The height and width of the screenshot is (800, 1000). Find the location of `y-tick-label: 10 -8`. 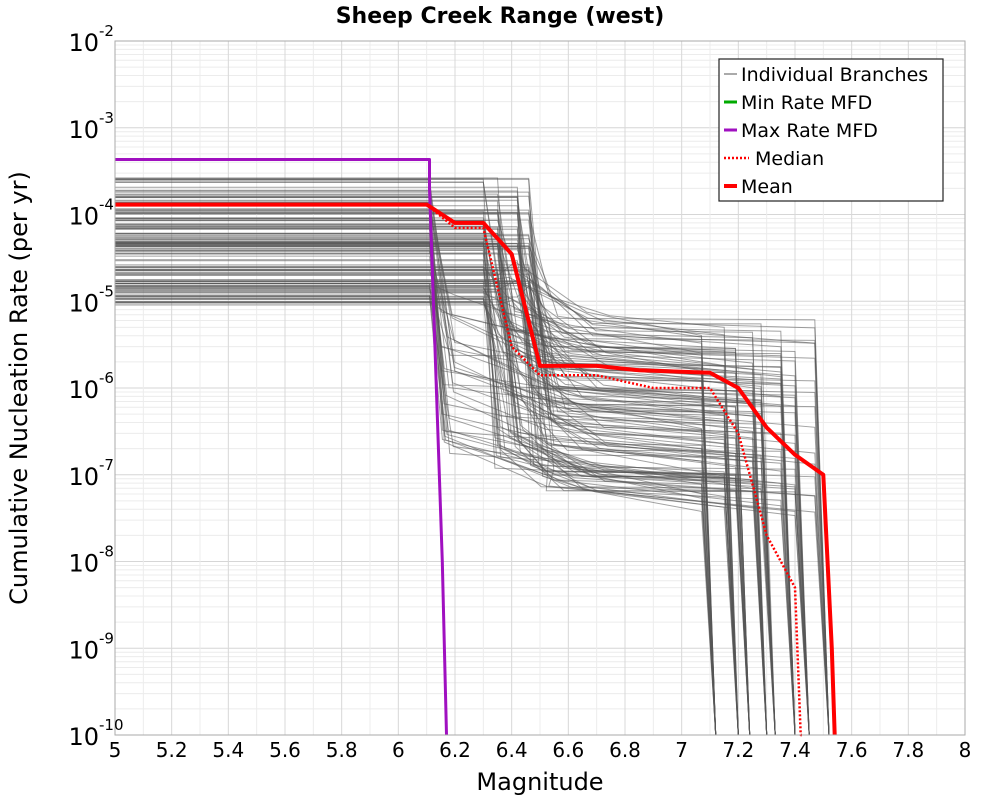

y-tick-label: 10 -8 is located at coordinates (91, 560).